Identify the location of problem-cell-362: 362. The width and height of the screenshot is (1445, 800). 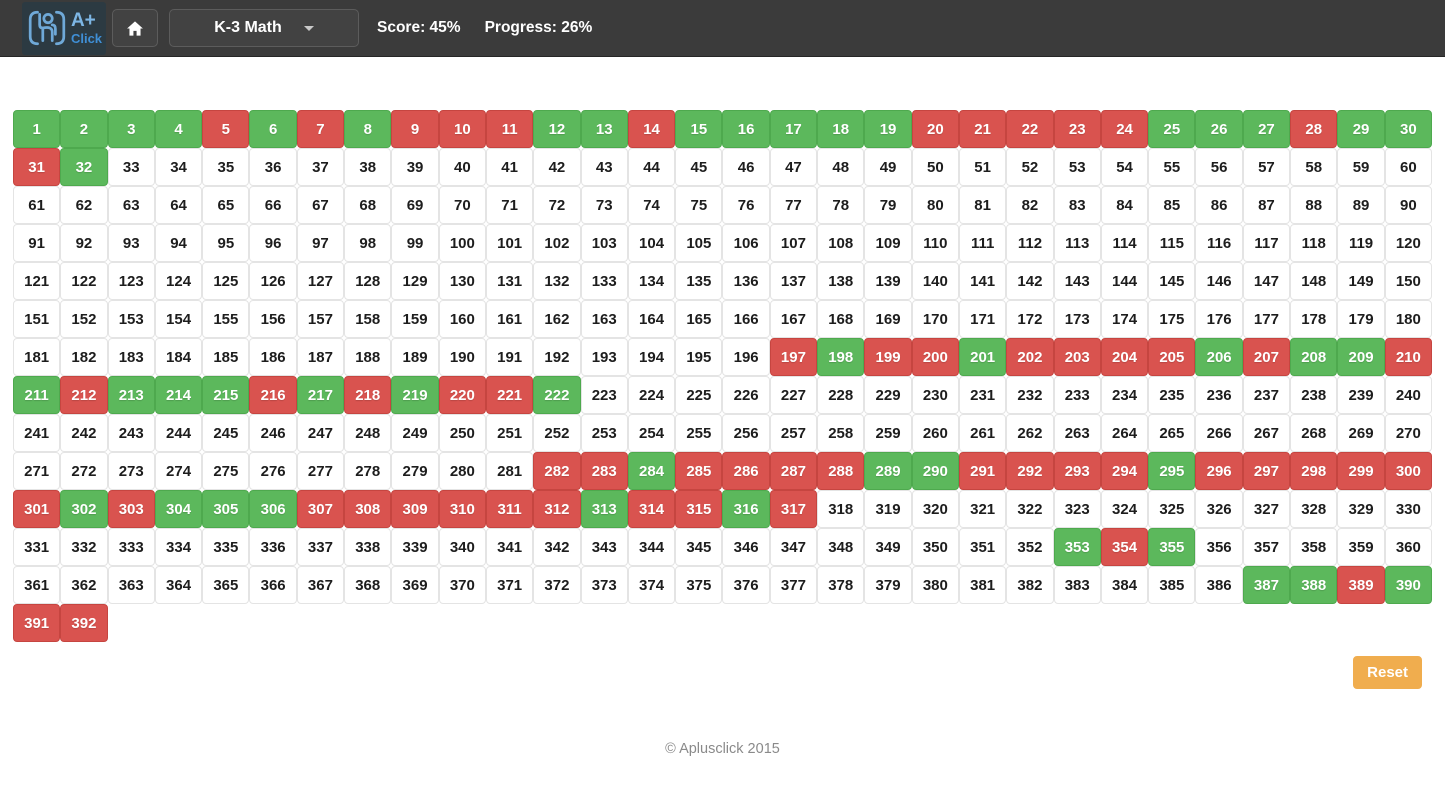
(84, 585).